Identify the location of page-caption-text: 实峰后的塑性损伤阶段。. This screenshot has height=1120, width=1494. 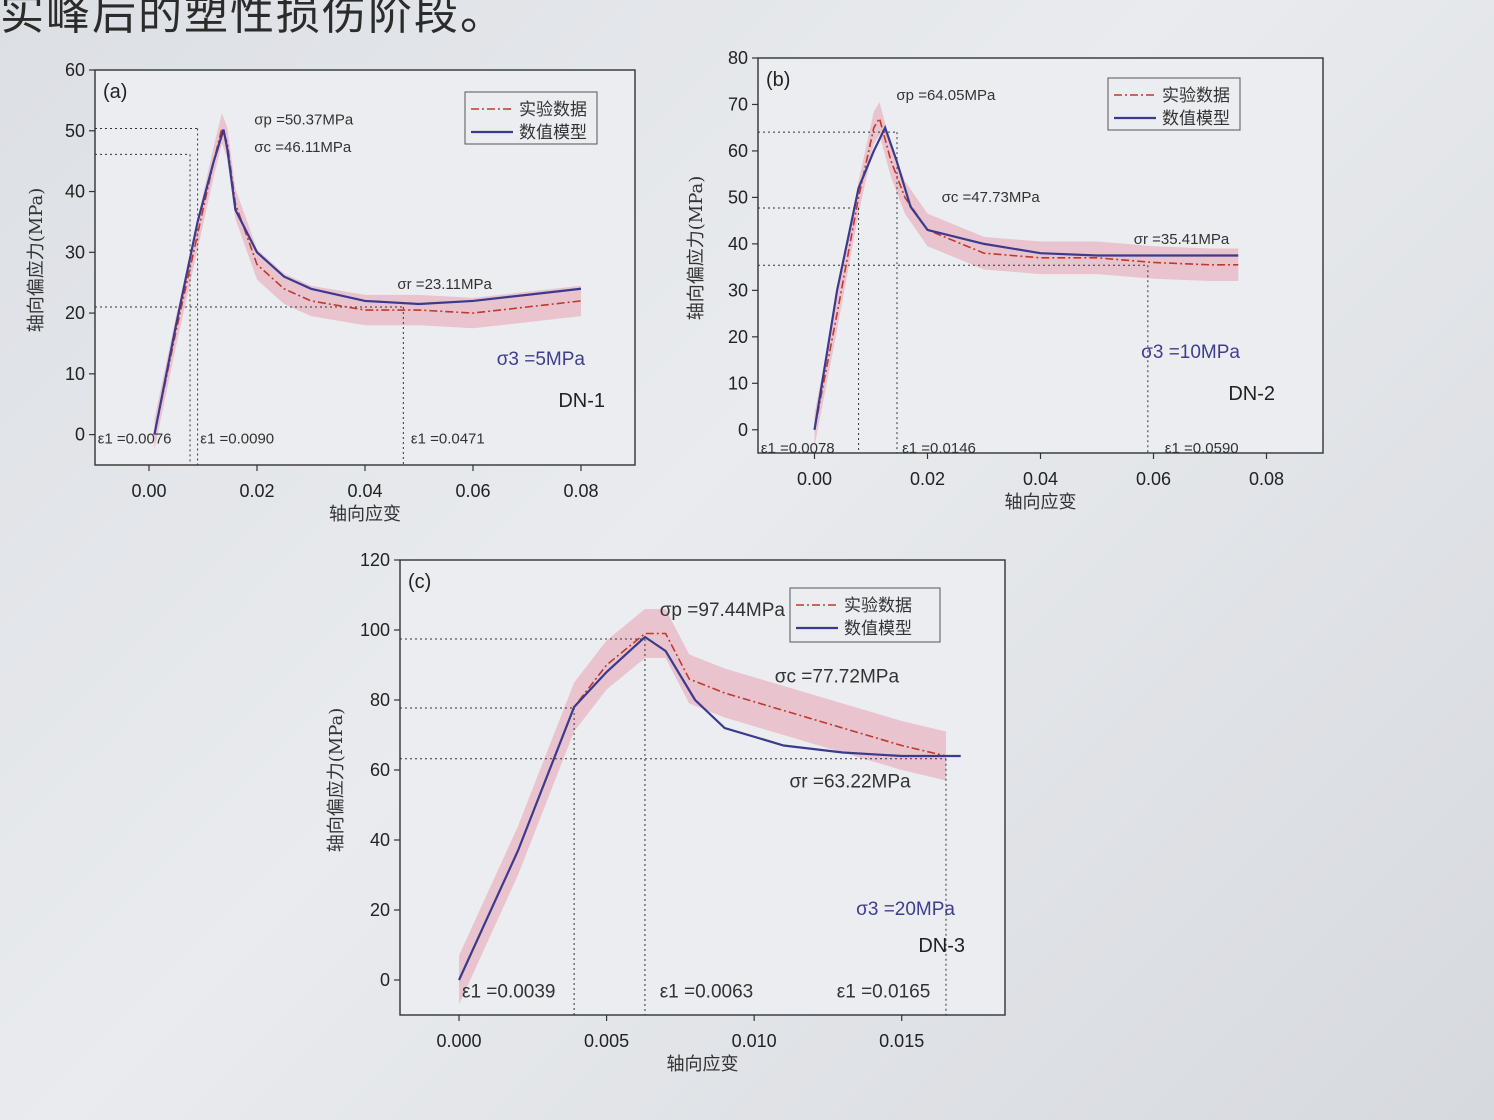
(253, 20).